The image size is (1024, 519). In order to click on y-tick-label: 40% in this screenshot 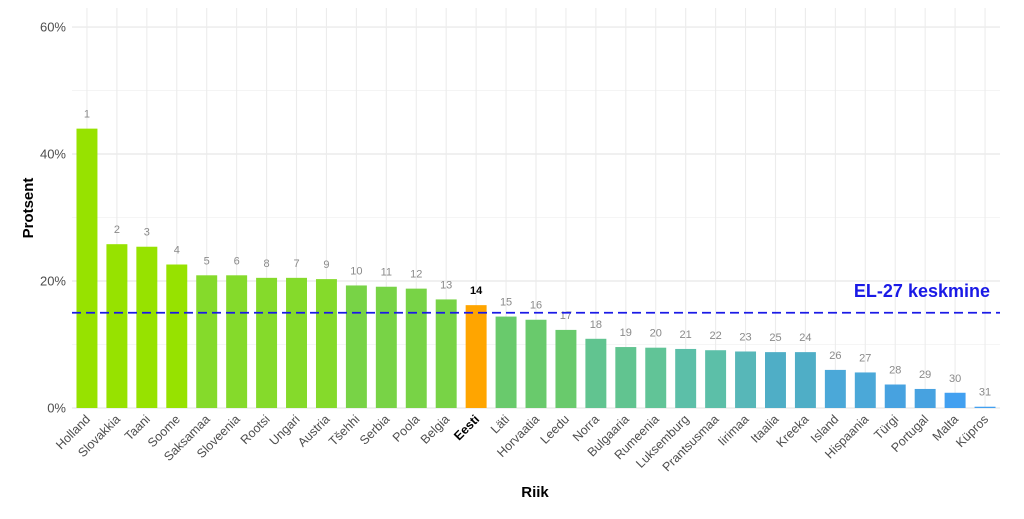, I will do `click(53, 154)`.